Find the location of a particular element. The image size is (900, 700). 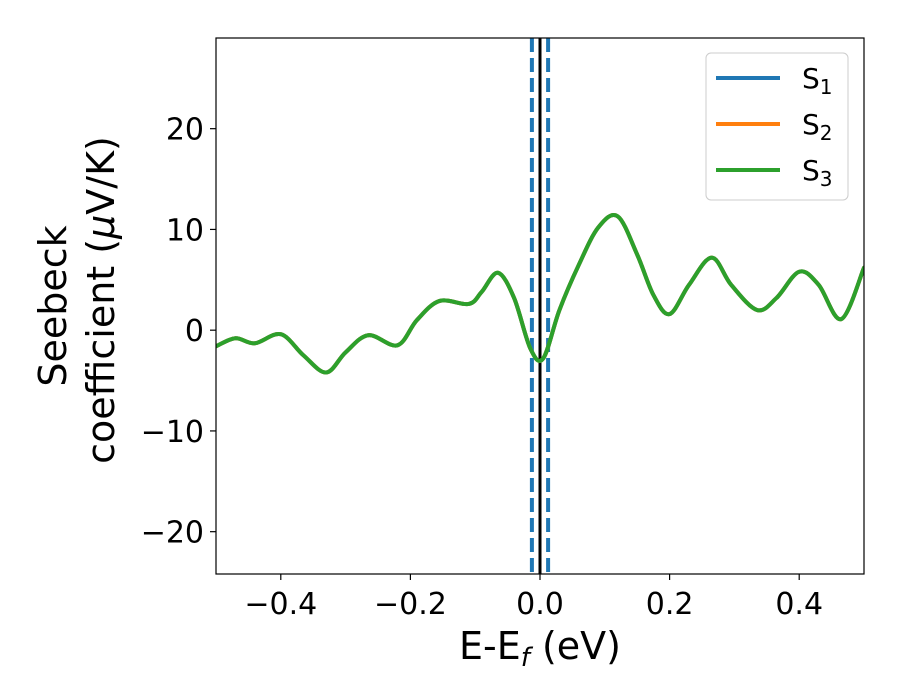

y-tick-label: −10 is located at coordinates (172, 432).